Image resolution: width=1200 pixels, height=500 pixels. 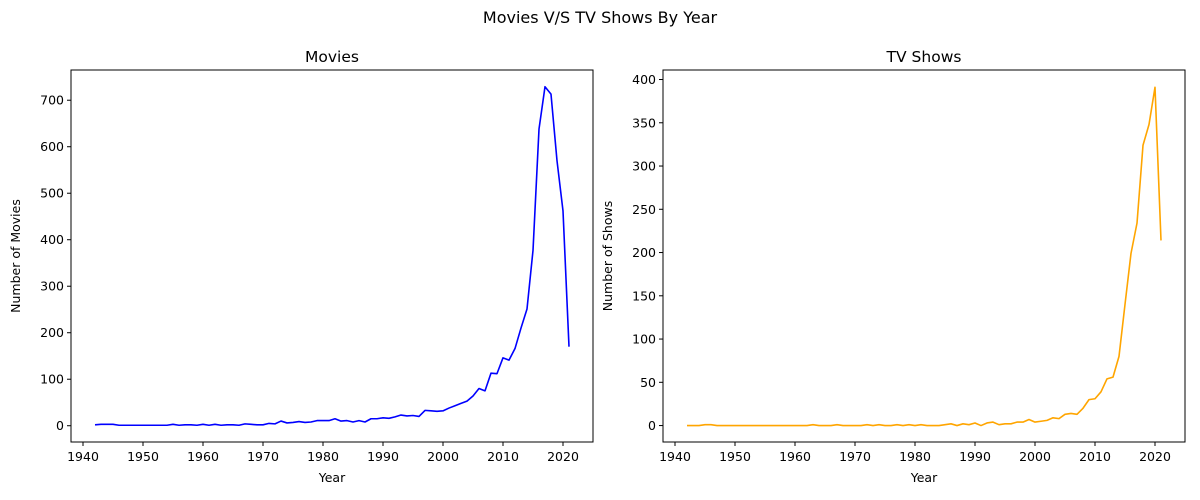 What do you see at coordinates (644, 252) in the screenshot?
I see `tv-shows-y-tick-label: 200` at bounding box center [644, 252].